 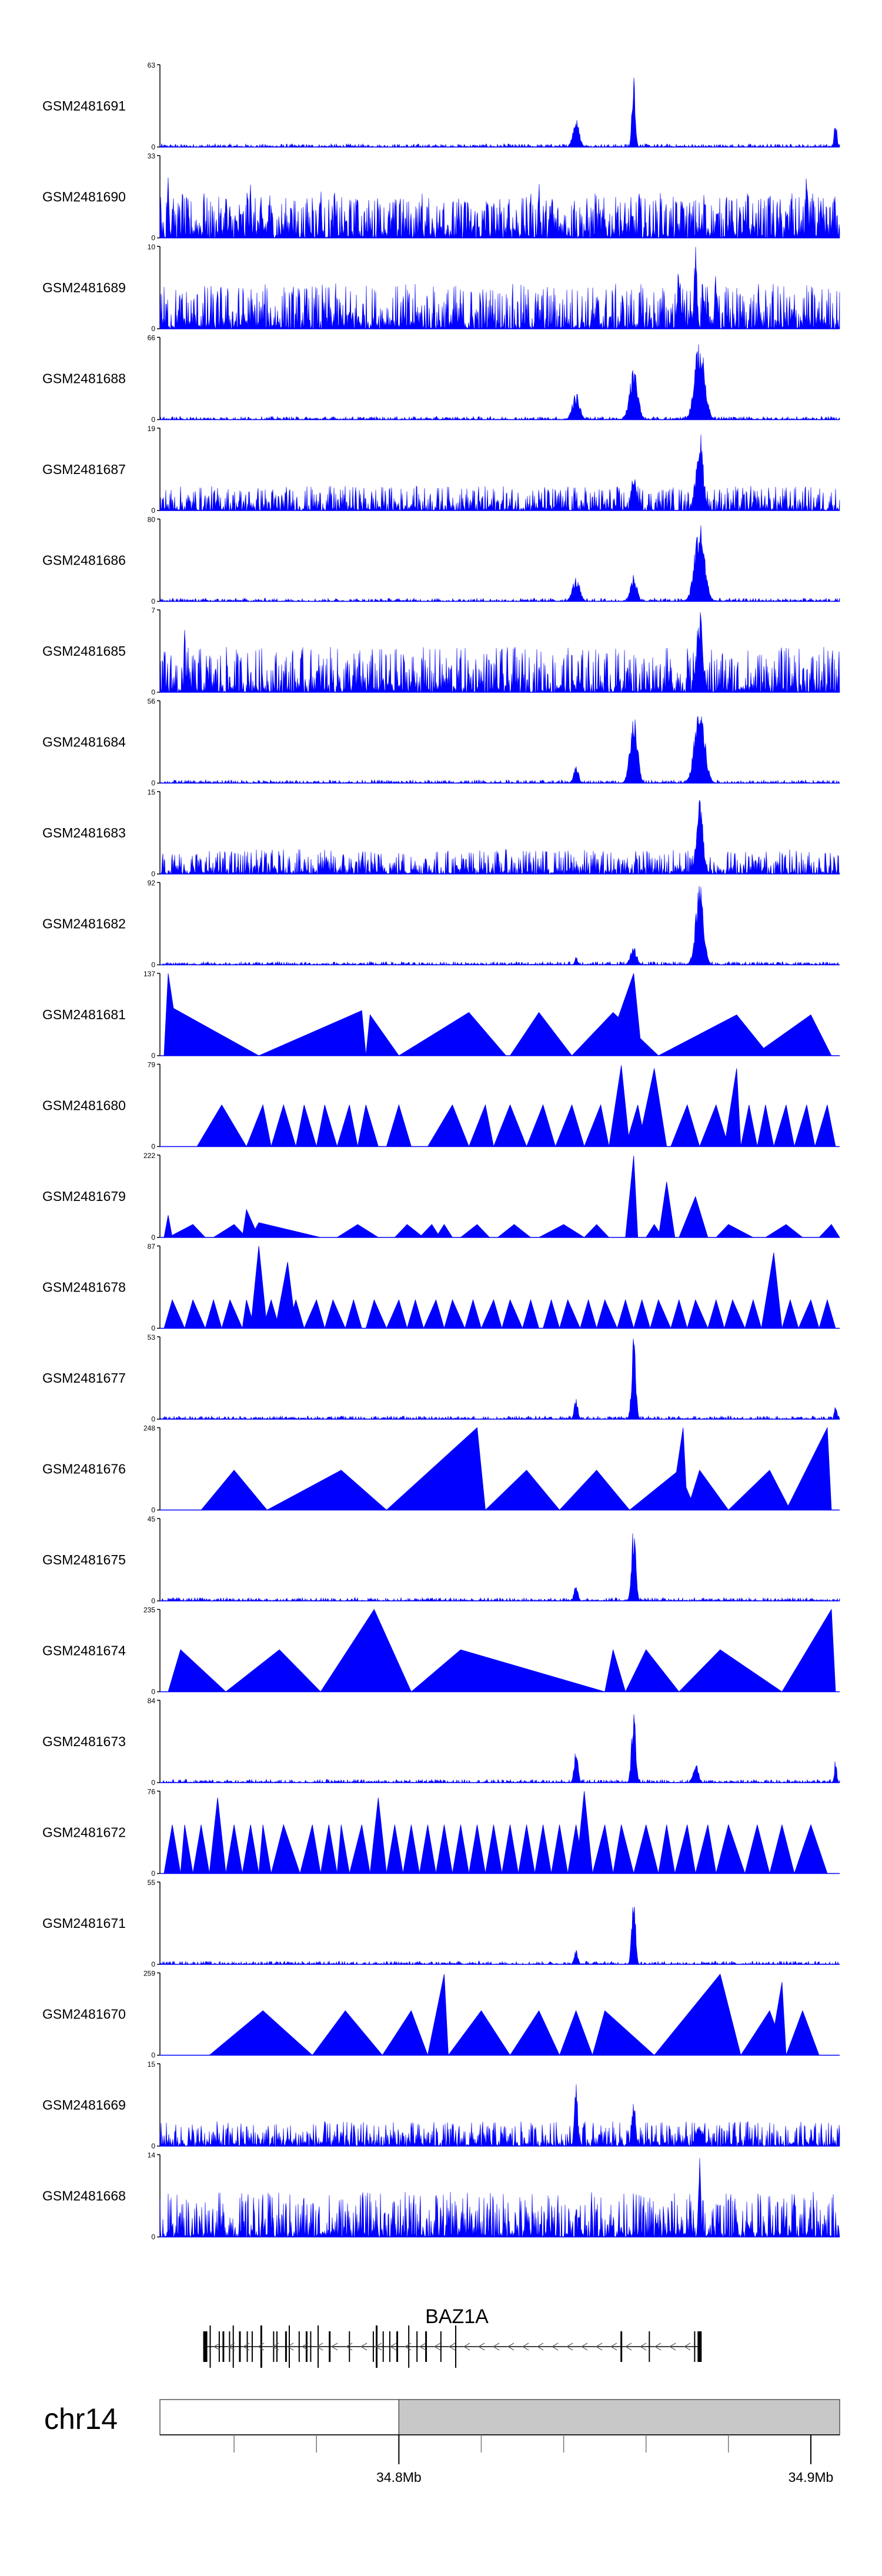 I want to click on track-label: GSM2481669, so click(x=84, y=2105).